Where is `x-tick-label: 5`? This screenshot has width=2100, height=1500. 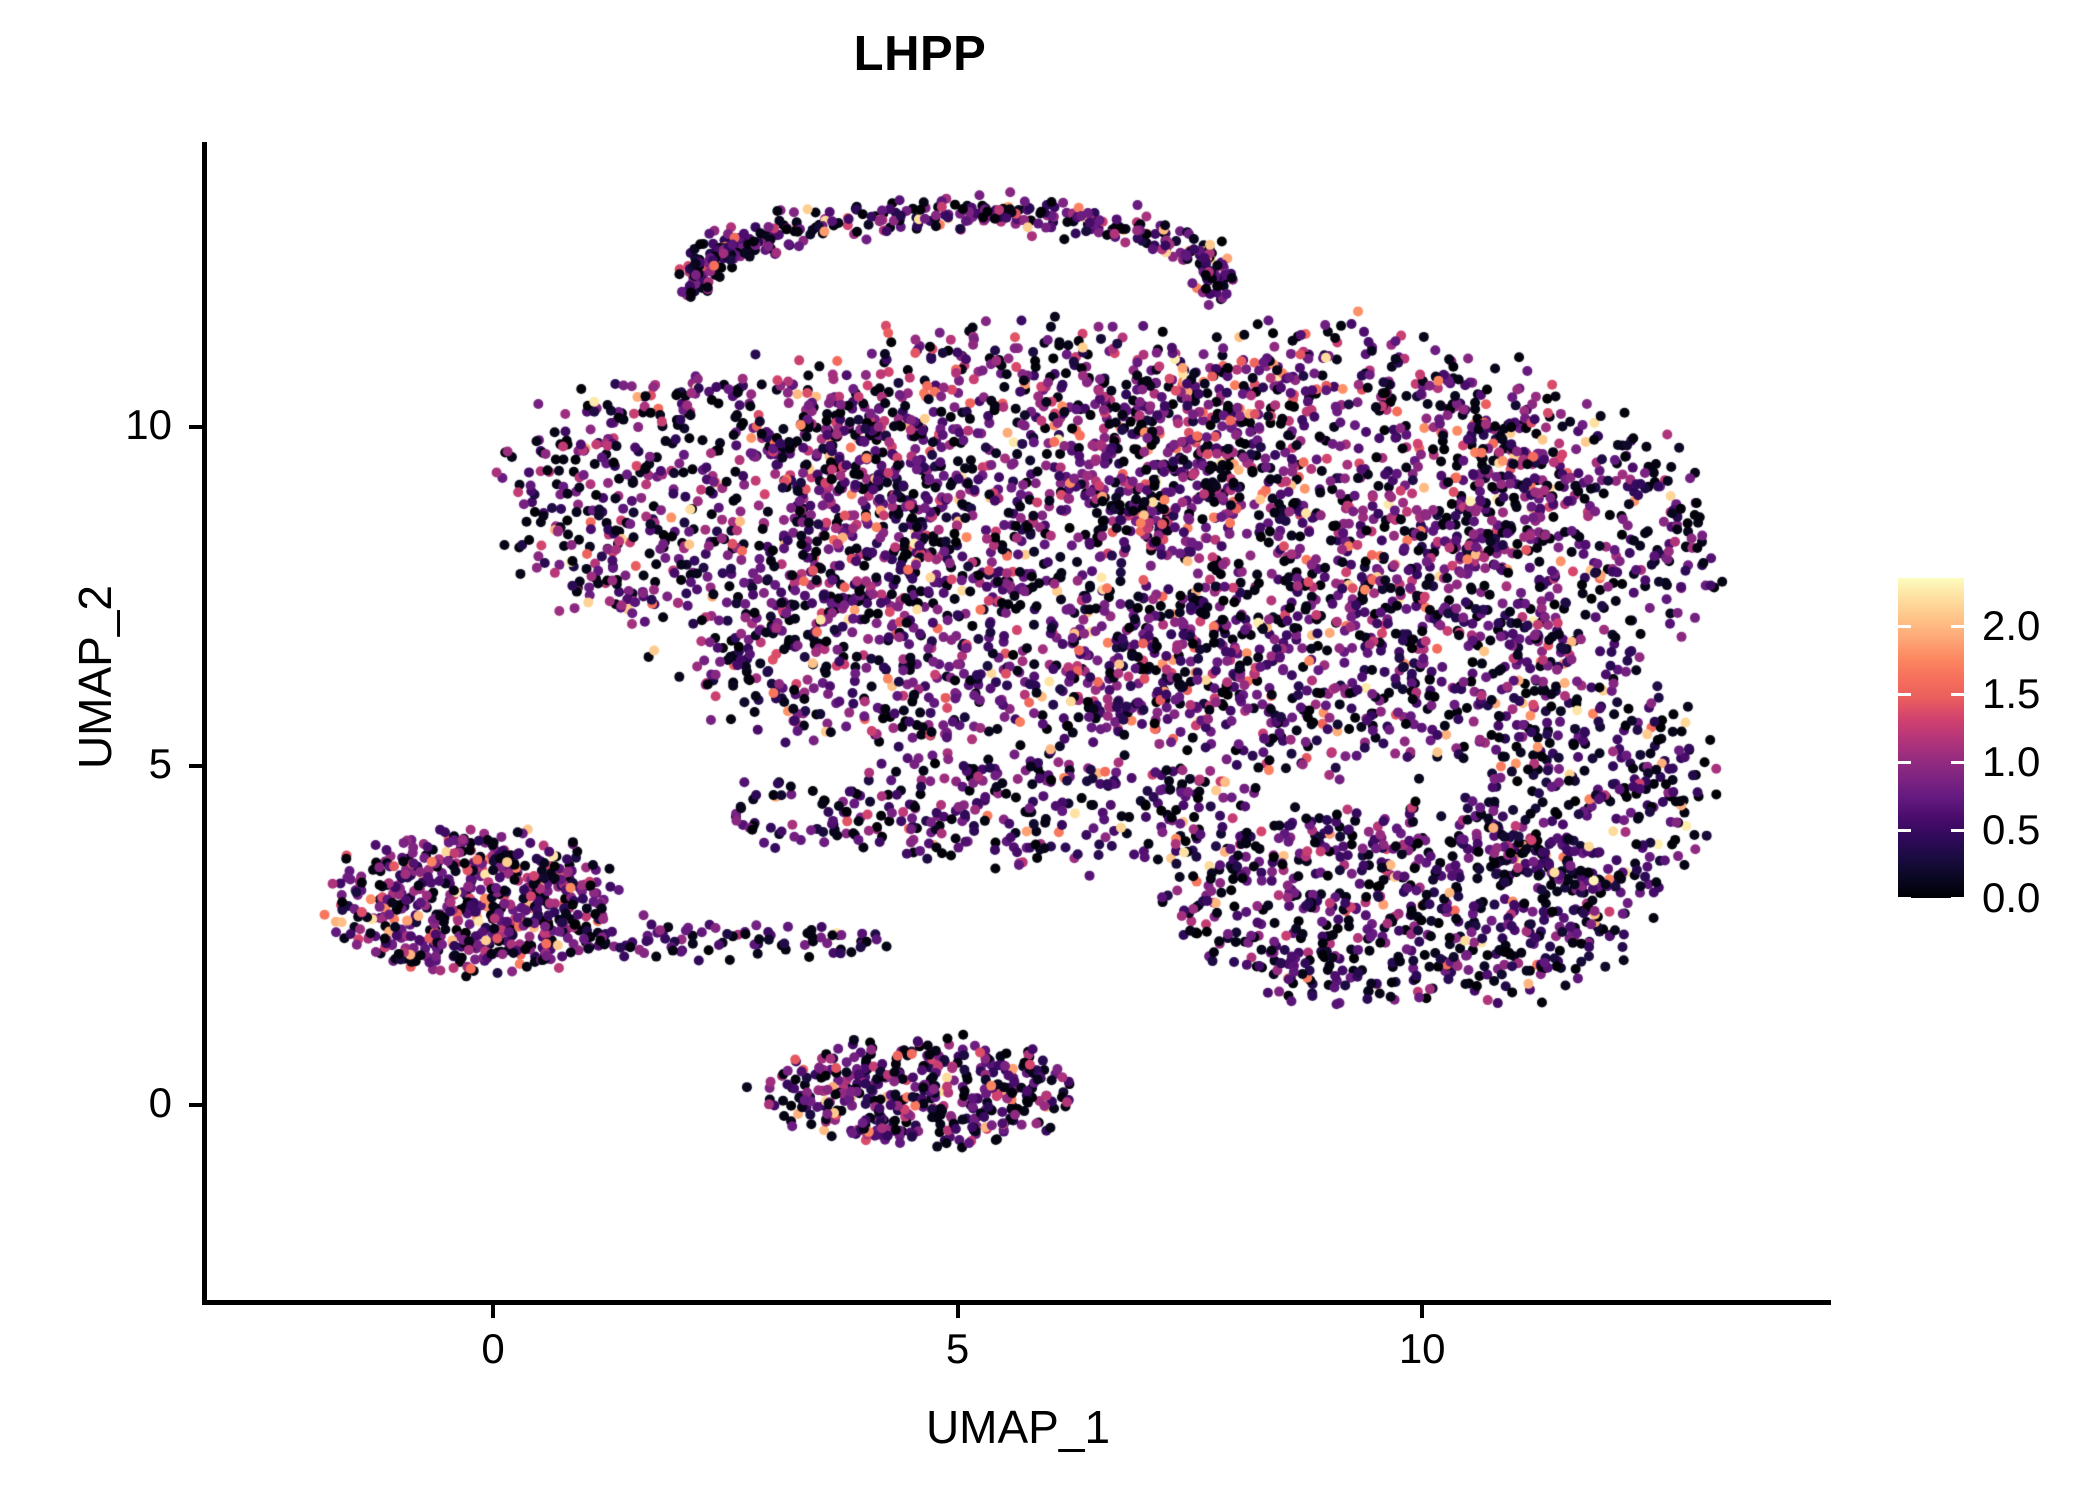 x-tick-label: 5 is located at coordinates (957, 1348).